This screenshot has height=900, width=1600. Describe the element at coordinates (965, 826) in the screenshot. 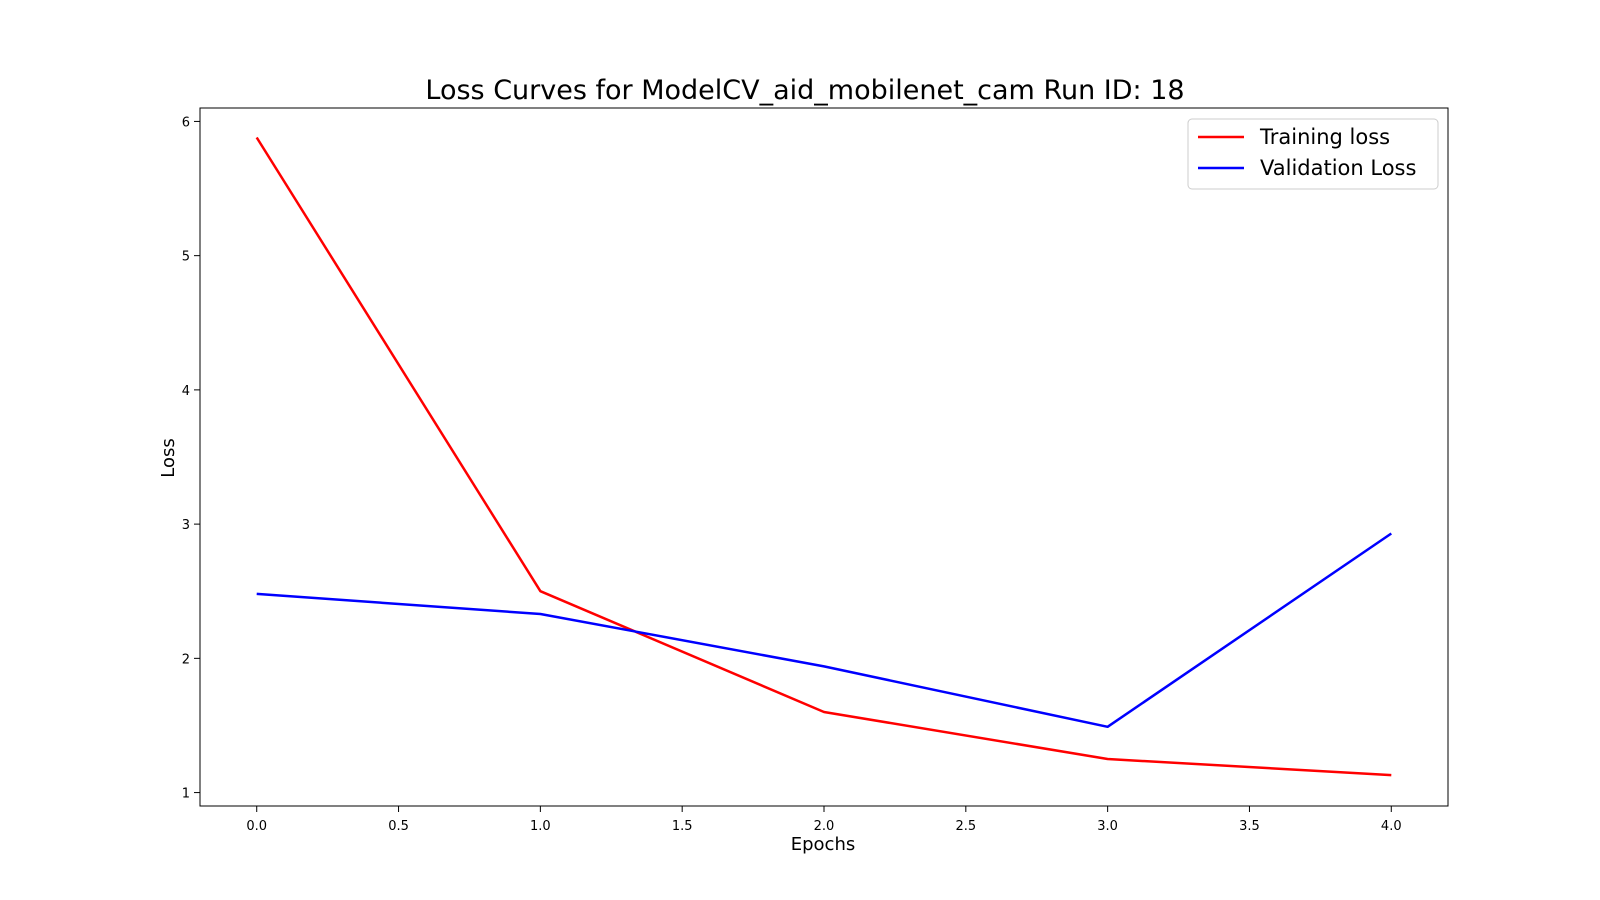

I see `x-tick-label: 2.5` at that location.